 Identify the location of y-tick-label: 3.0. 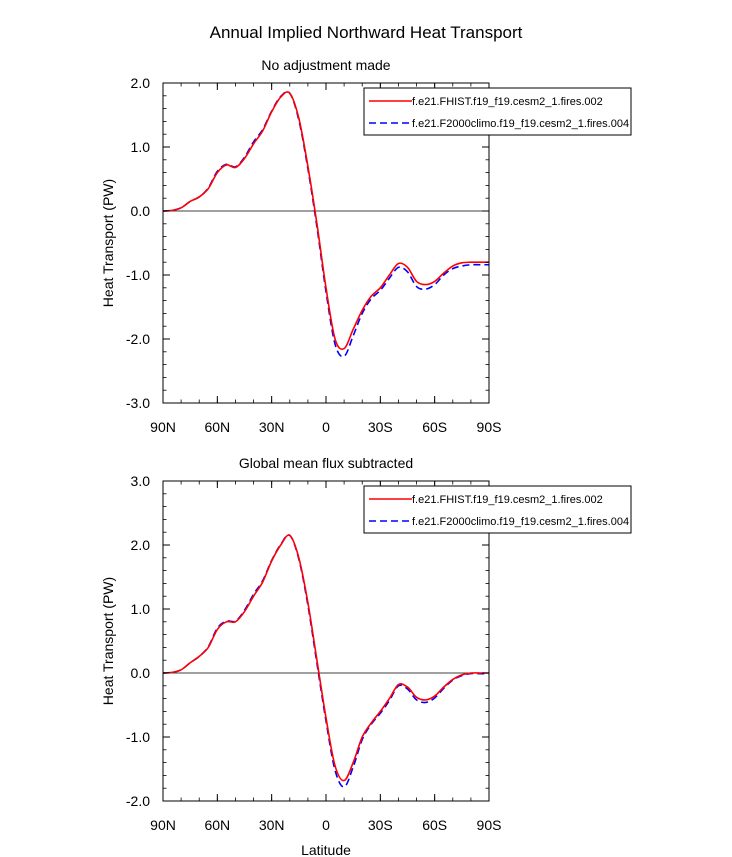
(141, 481).